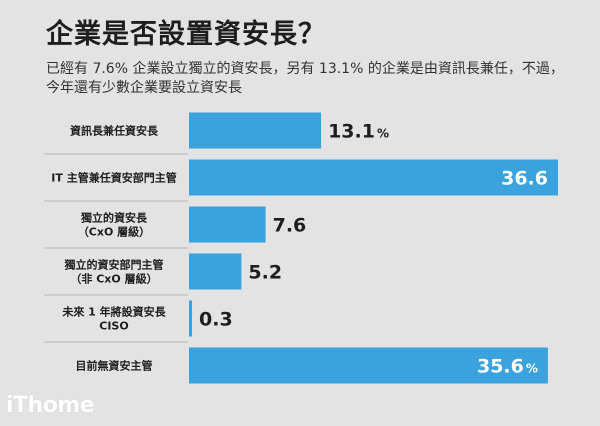  I want to click on ithome-logo: iThome, so click(50, 405).